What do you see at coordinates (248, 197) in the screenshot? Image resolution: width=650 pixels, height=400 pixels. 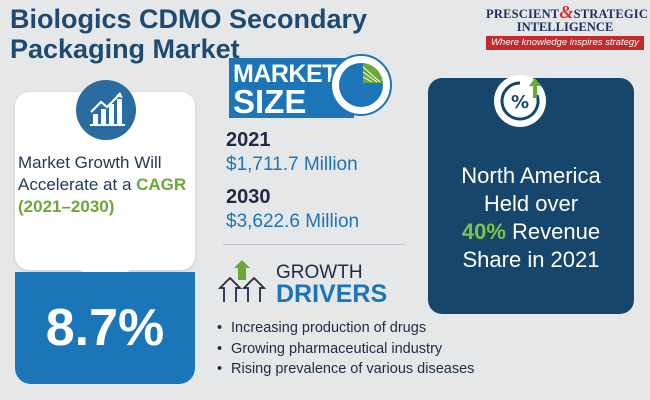 I see `year-2030: 2030` at bounding box center [248, 197].